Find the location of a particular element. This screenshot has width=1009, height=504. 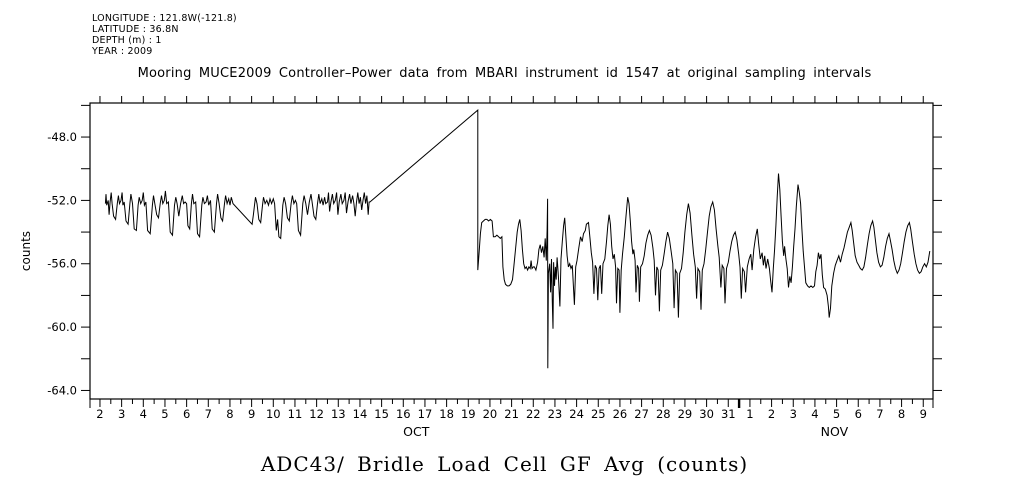

x-tick-label: 18 is located at coordinates (446, 414).